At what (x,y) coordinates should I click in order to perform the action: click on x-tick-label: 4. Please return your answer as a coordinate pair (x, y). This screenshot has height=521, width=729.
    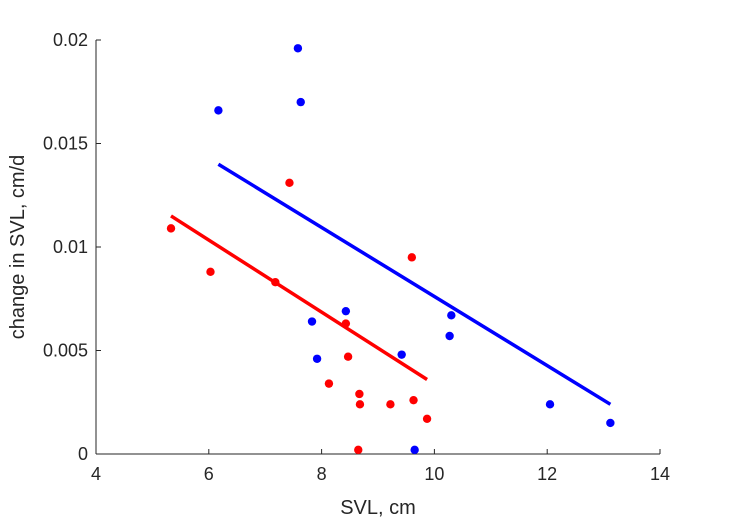
    Looking at the image, I should click on (96, 474).